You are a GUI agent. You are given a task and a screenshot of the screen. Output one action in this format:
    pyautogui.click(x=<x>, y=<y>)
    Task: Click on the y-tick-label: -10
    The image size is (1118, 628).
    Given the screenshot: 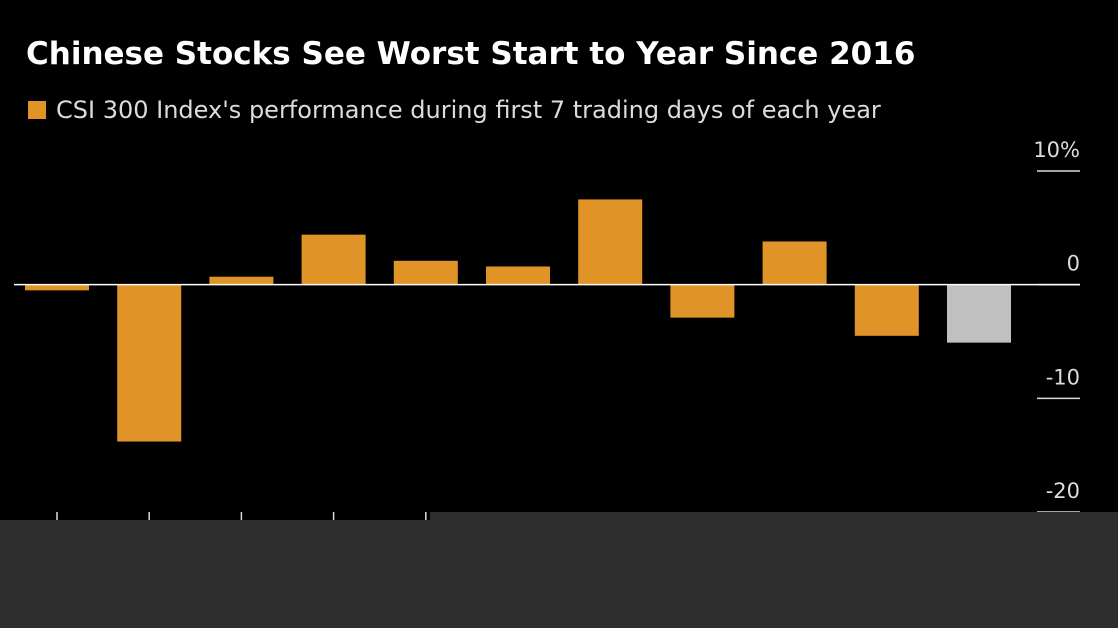 What is the action you would take?
    pyautogui.click(x=1063, y=377)
    